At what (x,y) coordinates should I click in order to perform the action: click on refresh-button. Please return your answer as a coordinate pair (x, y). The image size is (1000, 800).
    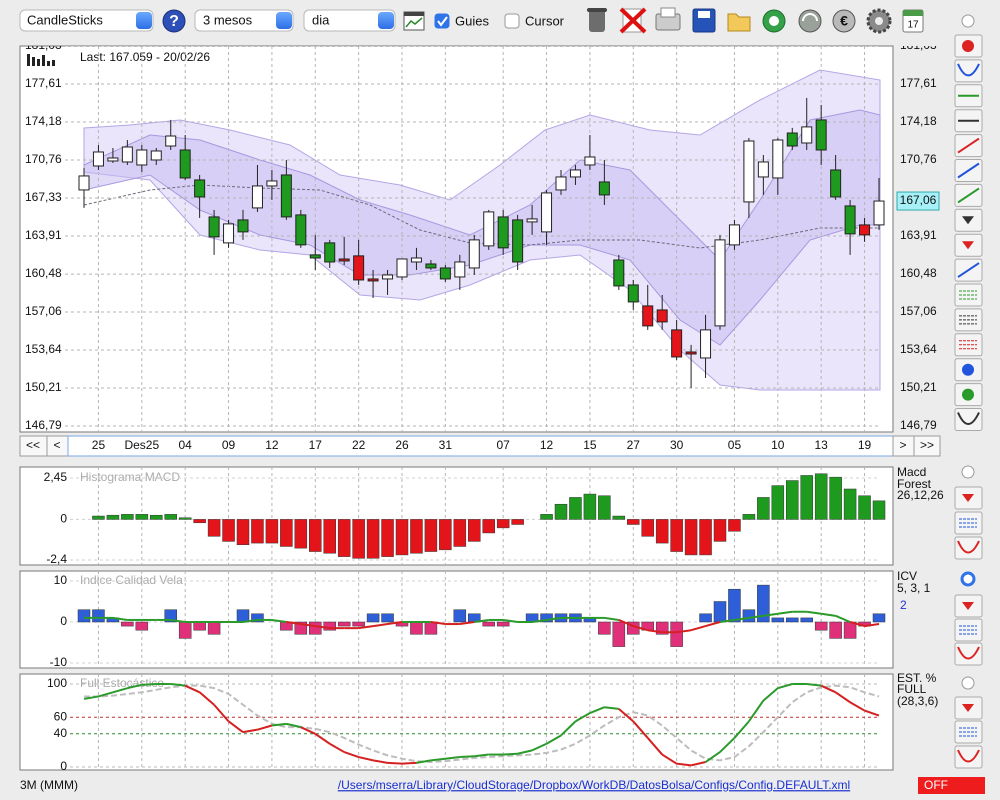
    Looking at the image, I should click on (774, 21).